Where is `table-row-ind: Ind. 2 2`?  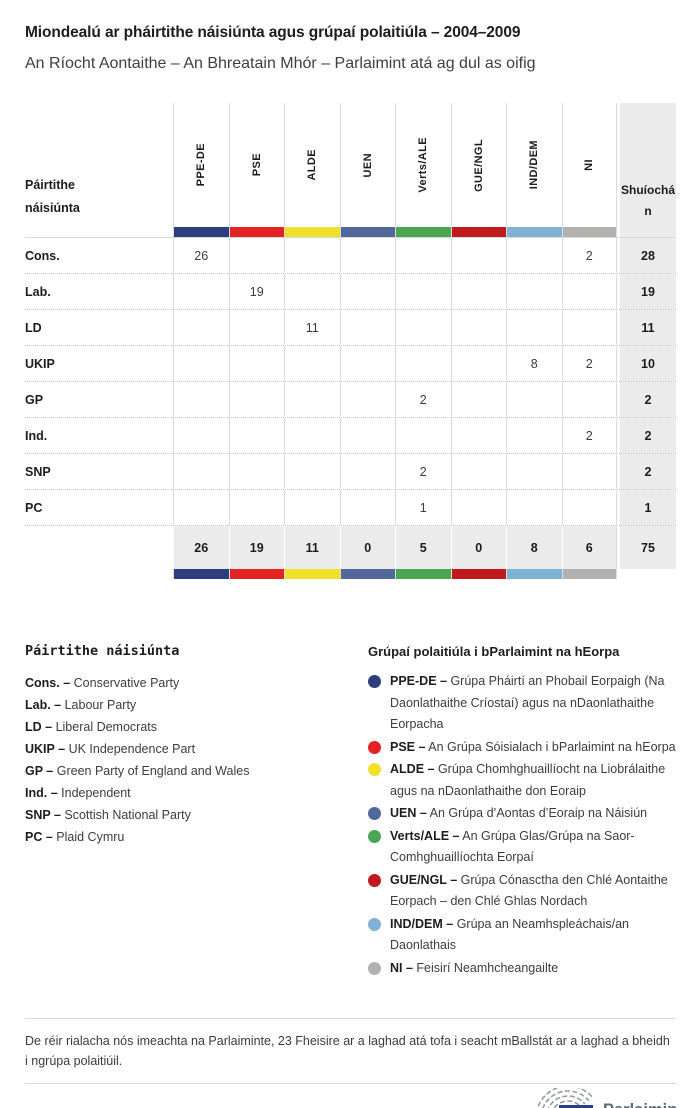 table-row-ind: Ind. 2 2 is located at coordinates (350, 435).